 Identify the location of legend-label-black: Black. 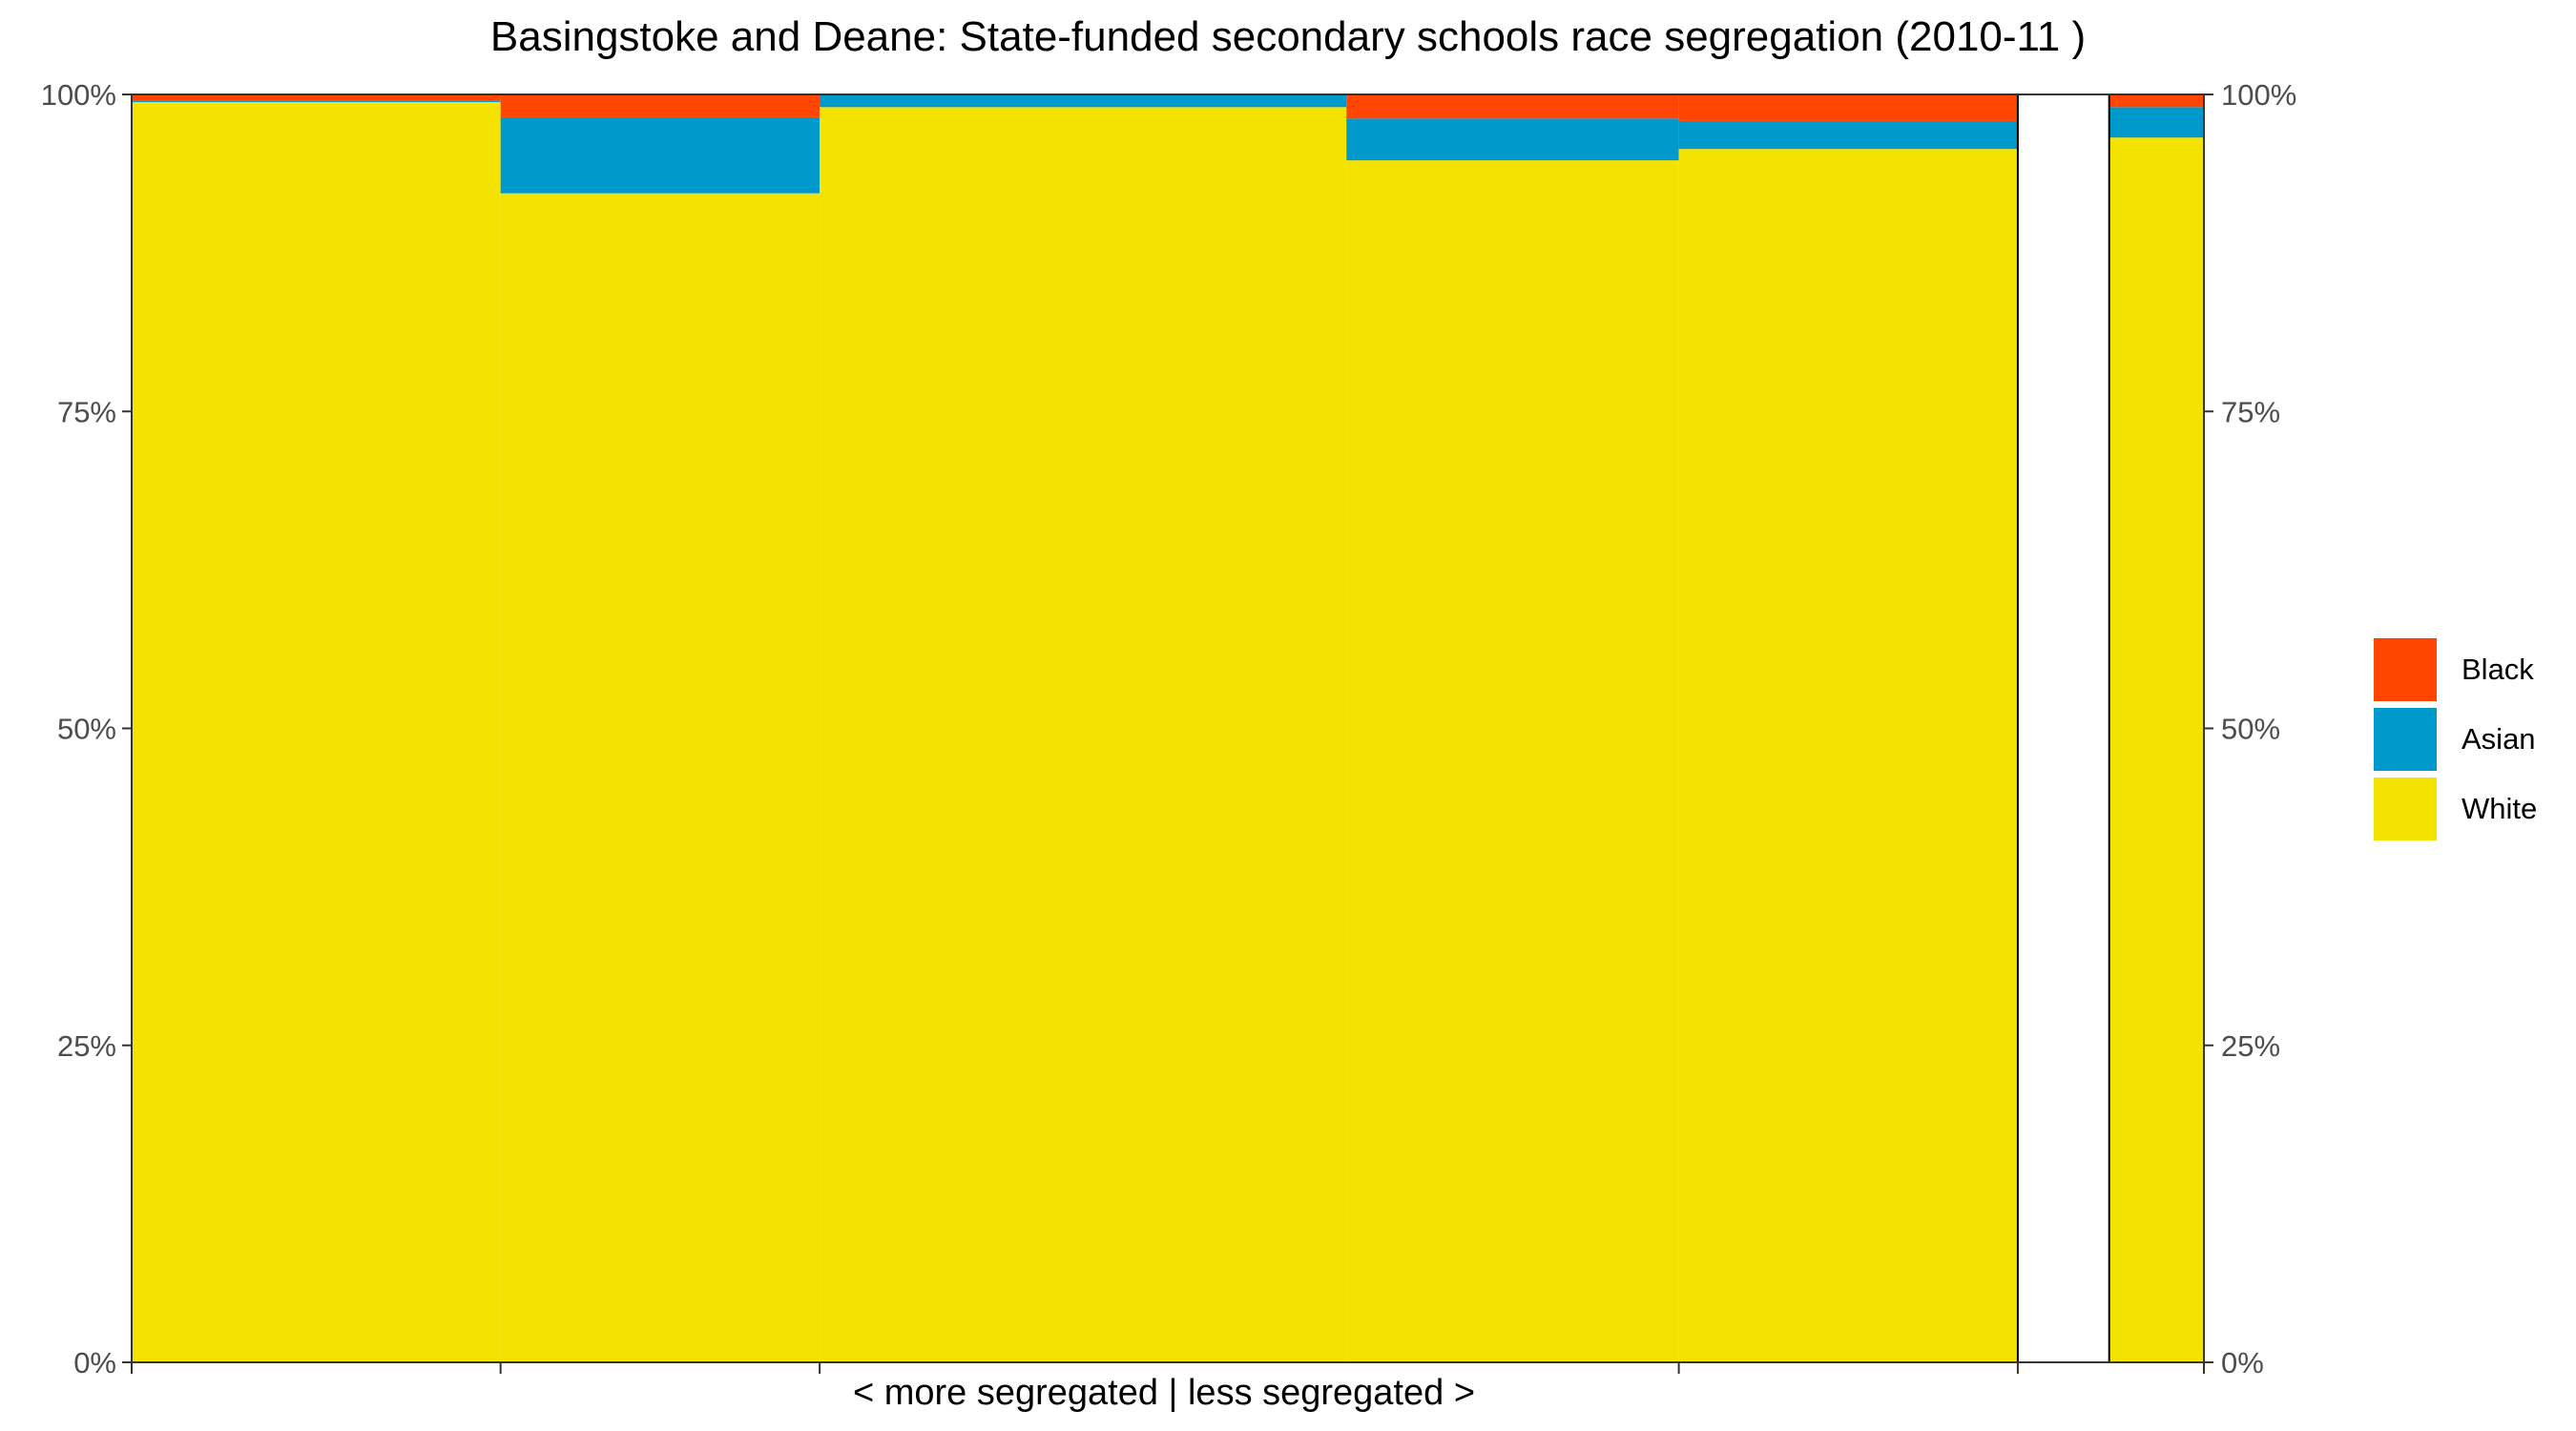
(2498, 669).